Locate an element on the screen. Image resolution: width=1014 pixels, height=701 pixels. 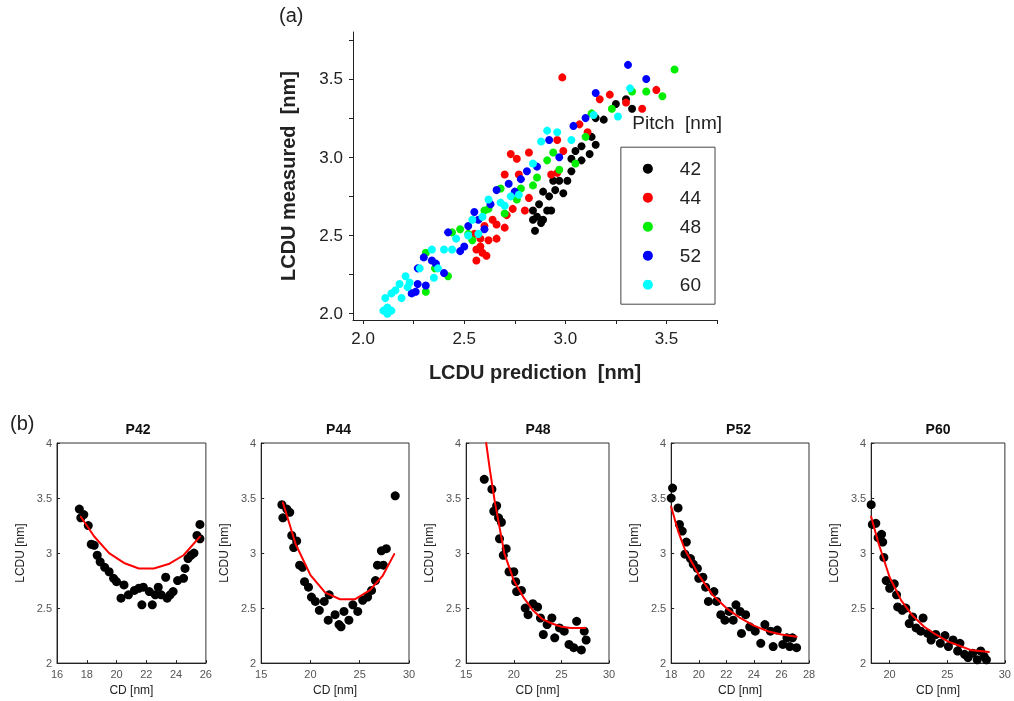
legend-label: 42 is located at coordinates (690, 169).